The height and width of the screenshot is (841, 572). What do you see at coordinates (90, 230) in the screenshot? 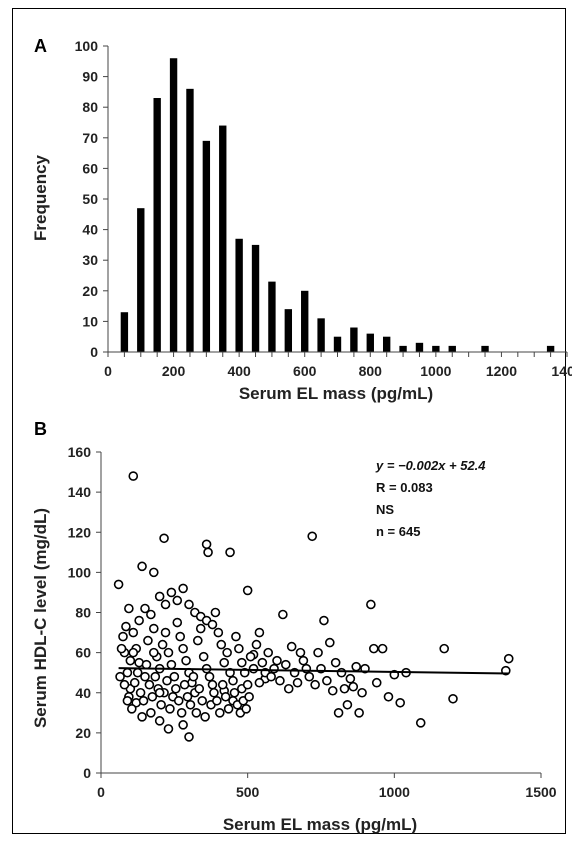
I see `y-tick-label: 40` at bounding box center [90, 230].